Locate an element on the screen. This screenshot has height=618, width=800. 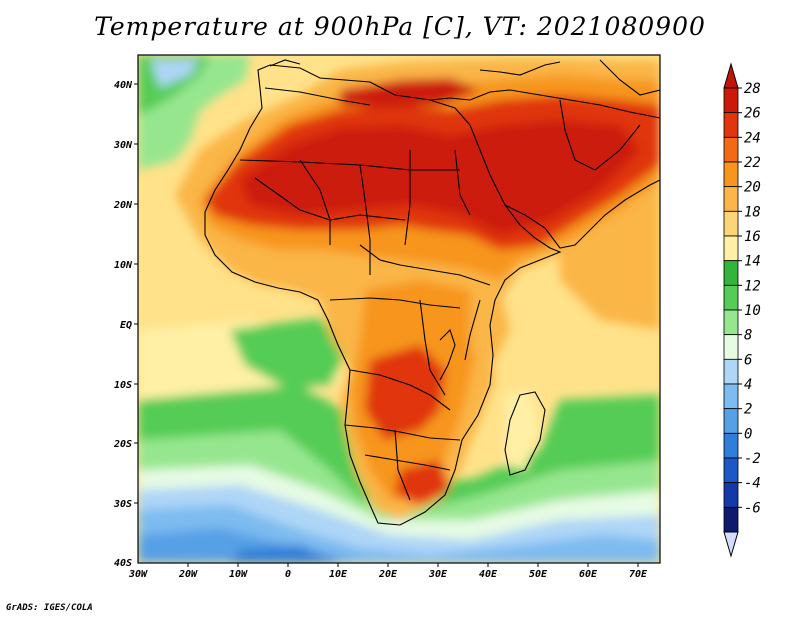
colorbar-label: 24 is located at coordinates (752, 138).